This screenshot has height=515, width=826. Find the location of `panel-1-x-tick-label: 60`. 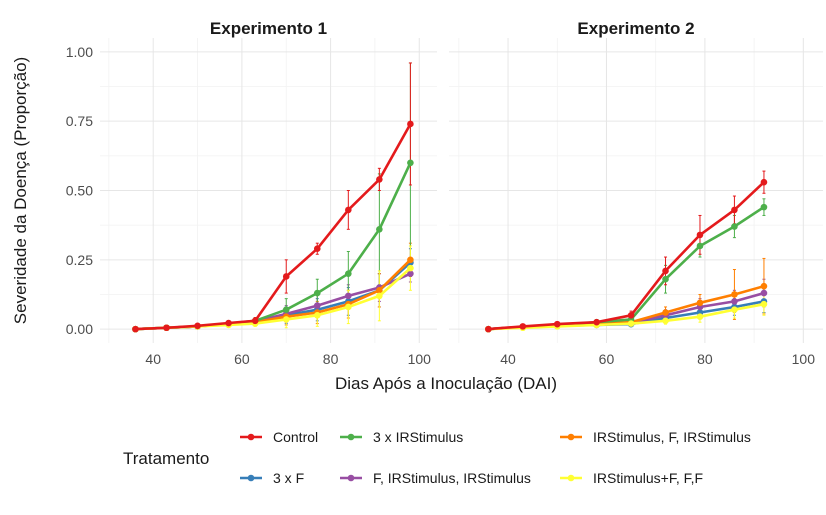

panel-1-x-tick-label: 60 is located at coordinates (242, 359).